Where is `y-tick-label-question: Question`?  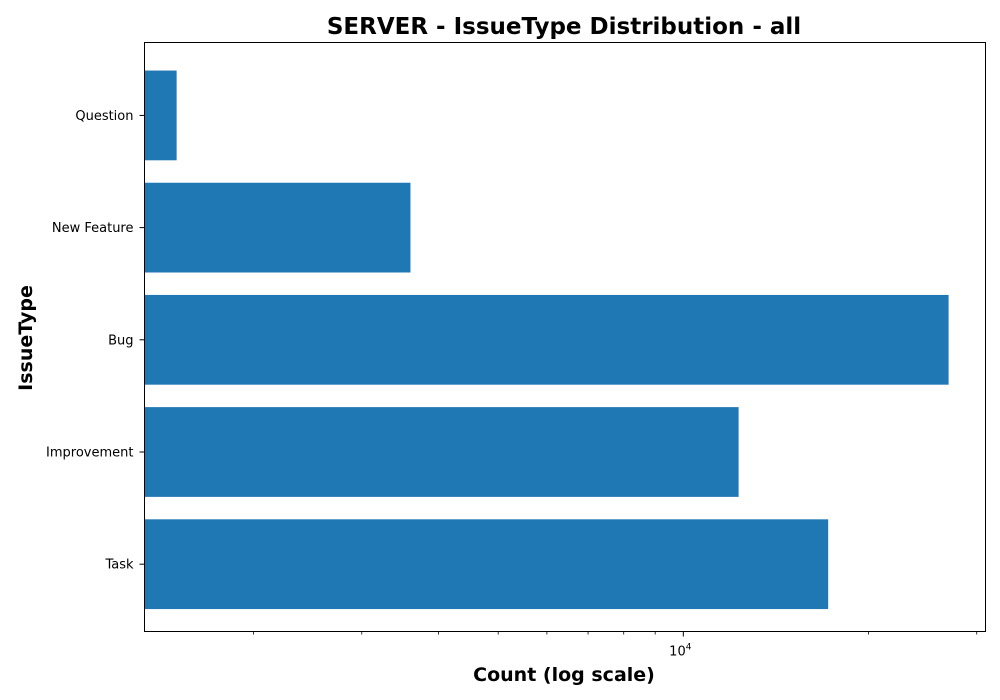
y-tick-label-question: Question is located at coordinates (104, 116).